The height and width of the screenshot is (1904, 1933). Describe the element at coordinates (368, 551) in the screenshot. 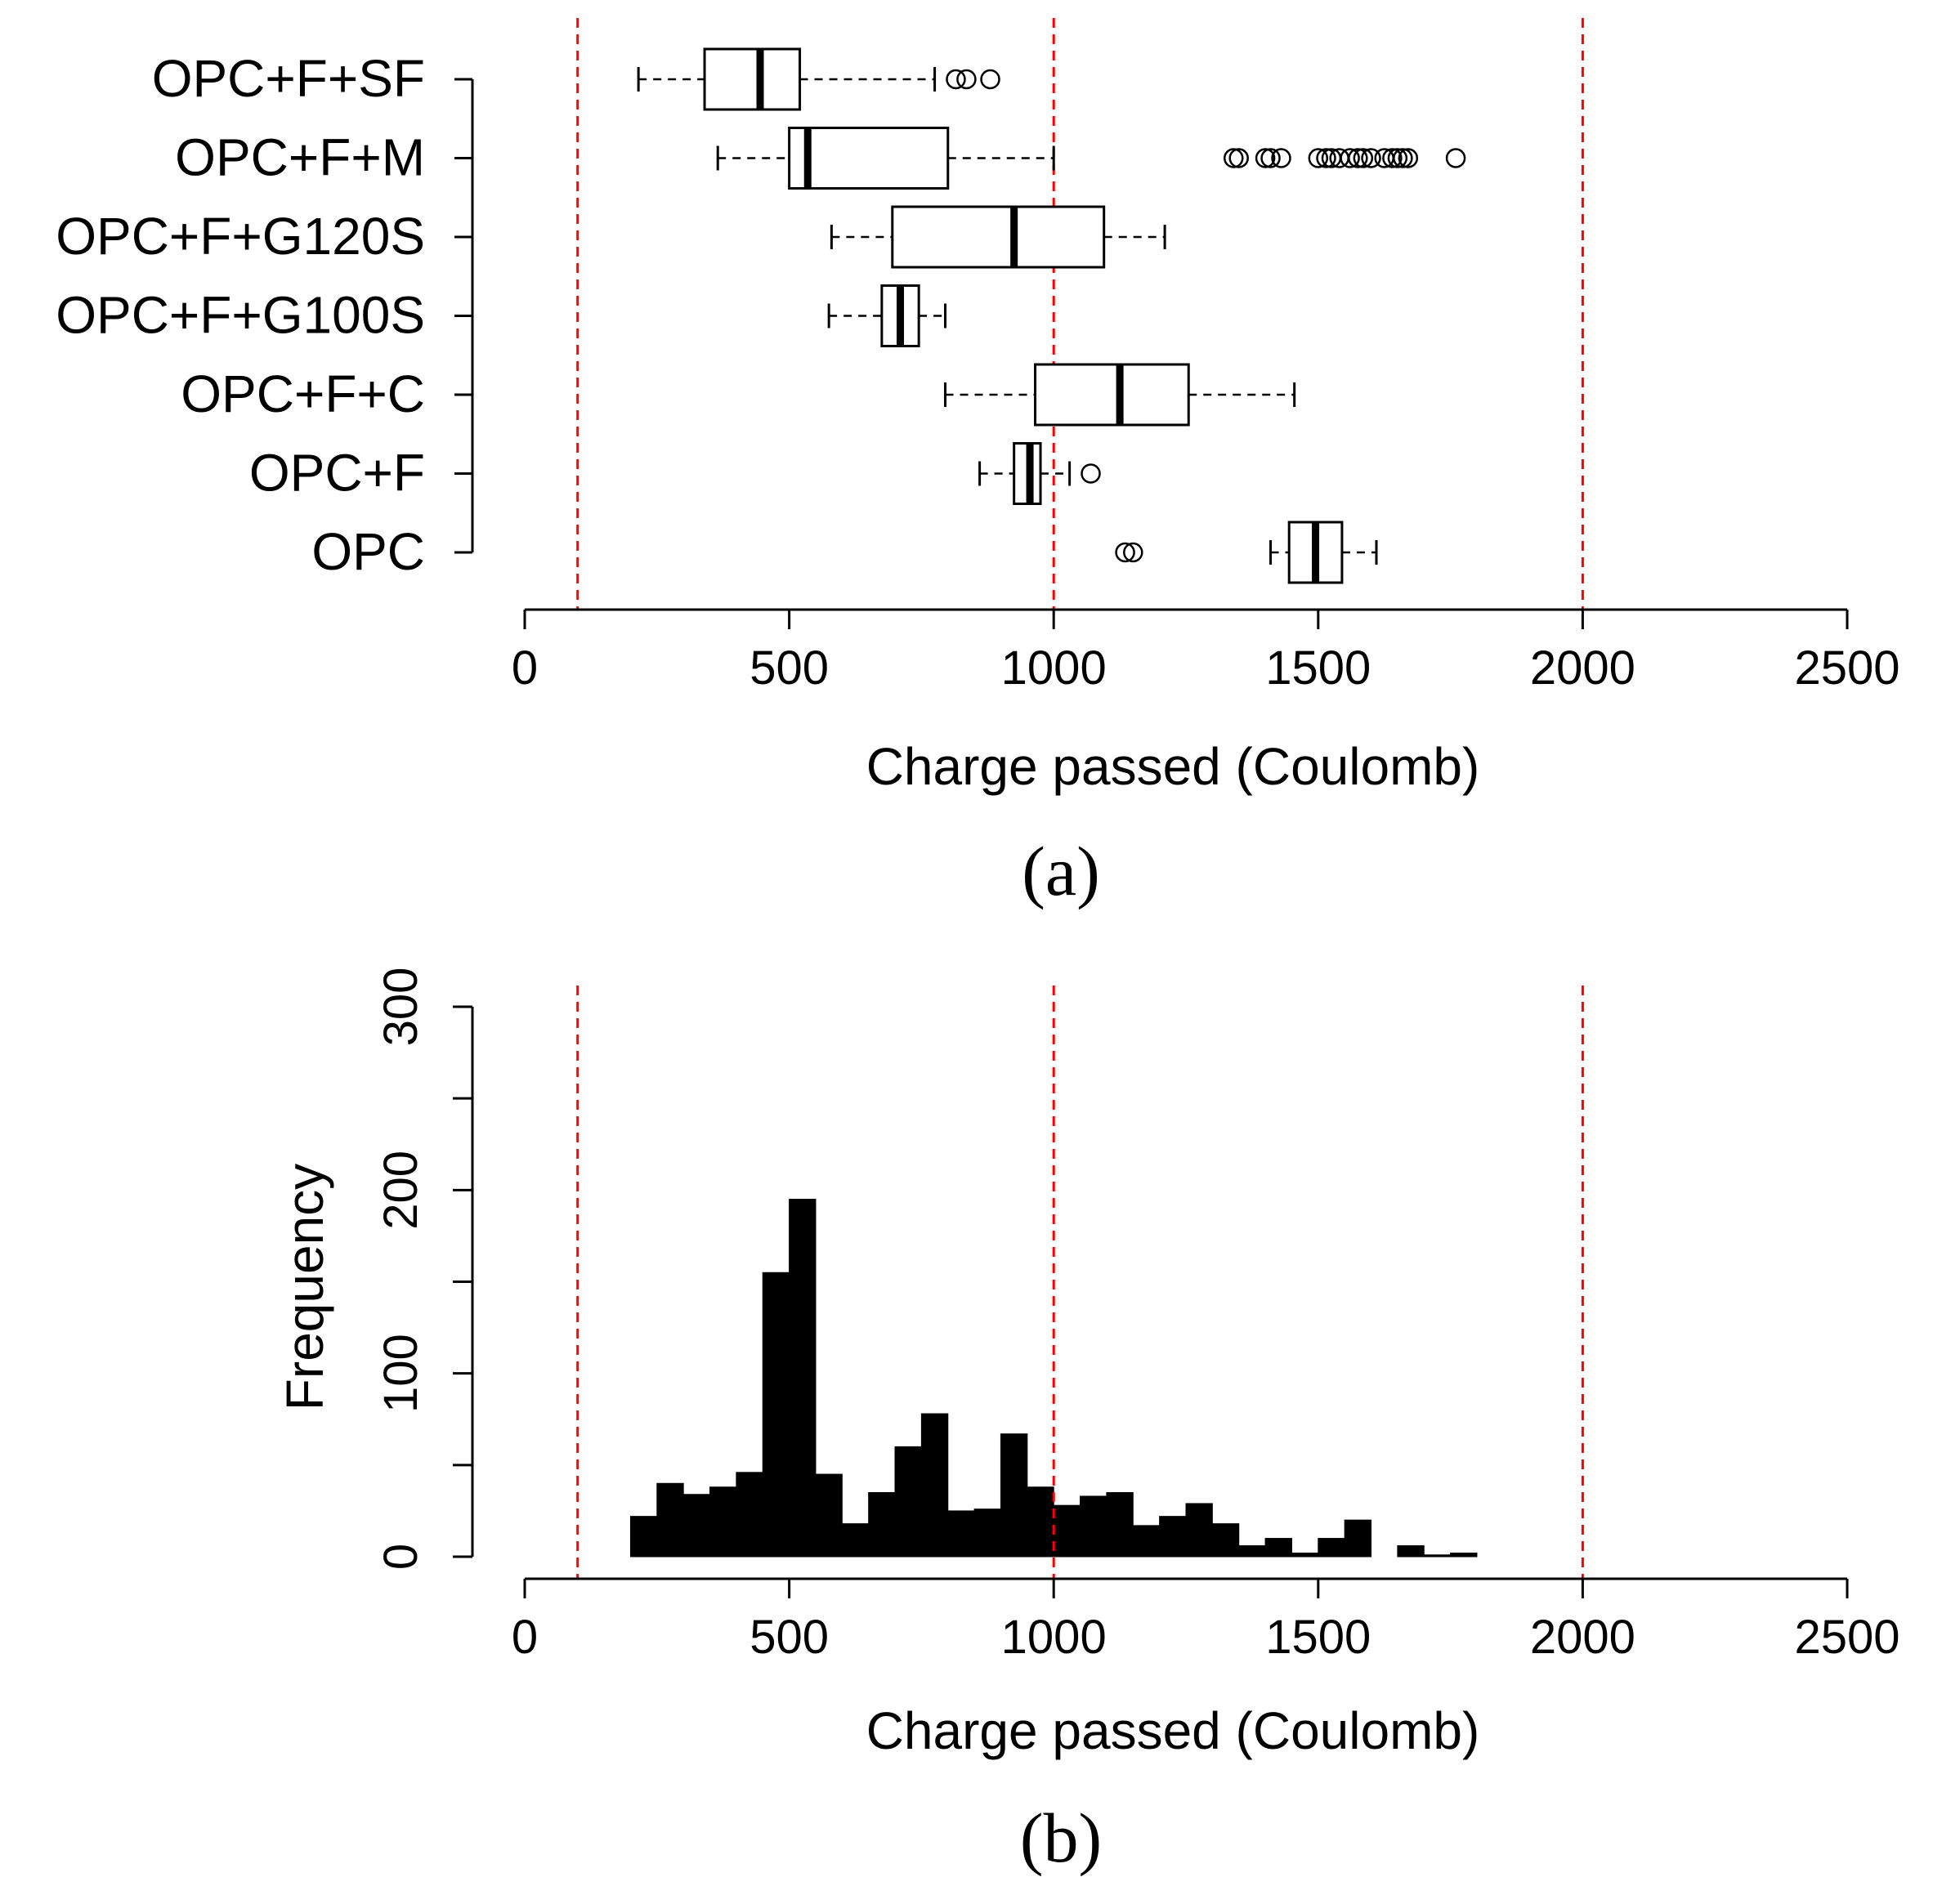

I see `category-label: OPC` at that location.